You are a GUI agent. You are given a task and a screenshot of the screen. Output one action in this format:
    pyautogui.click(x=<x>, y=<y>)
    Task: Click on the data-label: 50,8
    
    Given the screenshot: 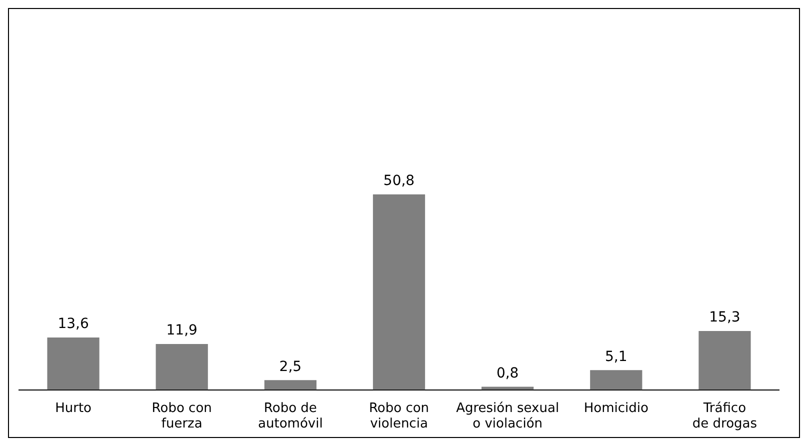 What is the action you would take?
    pyautogui.click(x=399, y=181)
    